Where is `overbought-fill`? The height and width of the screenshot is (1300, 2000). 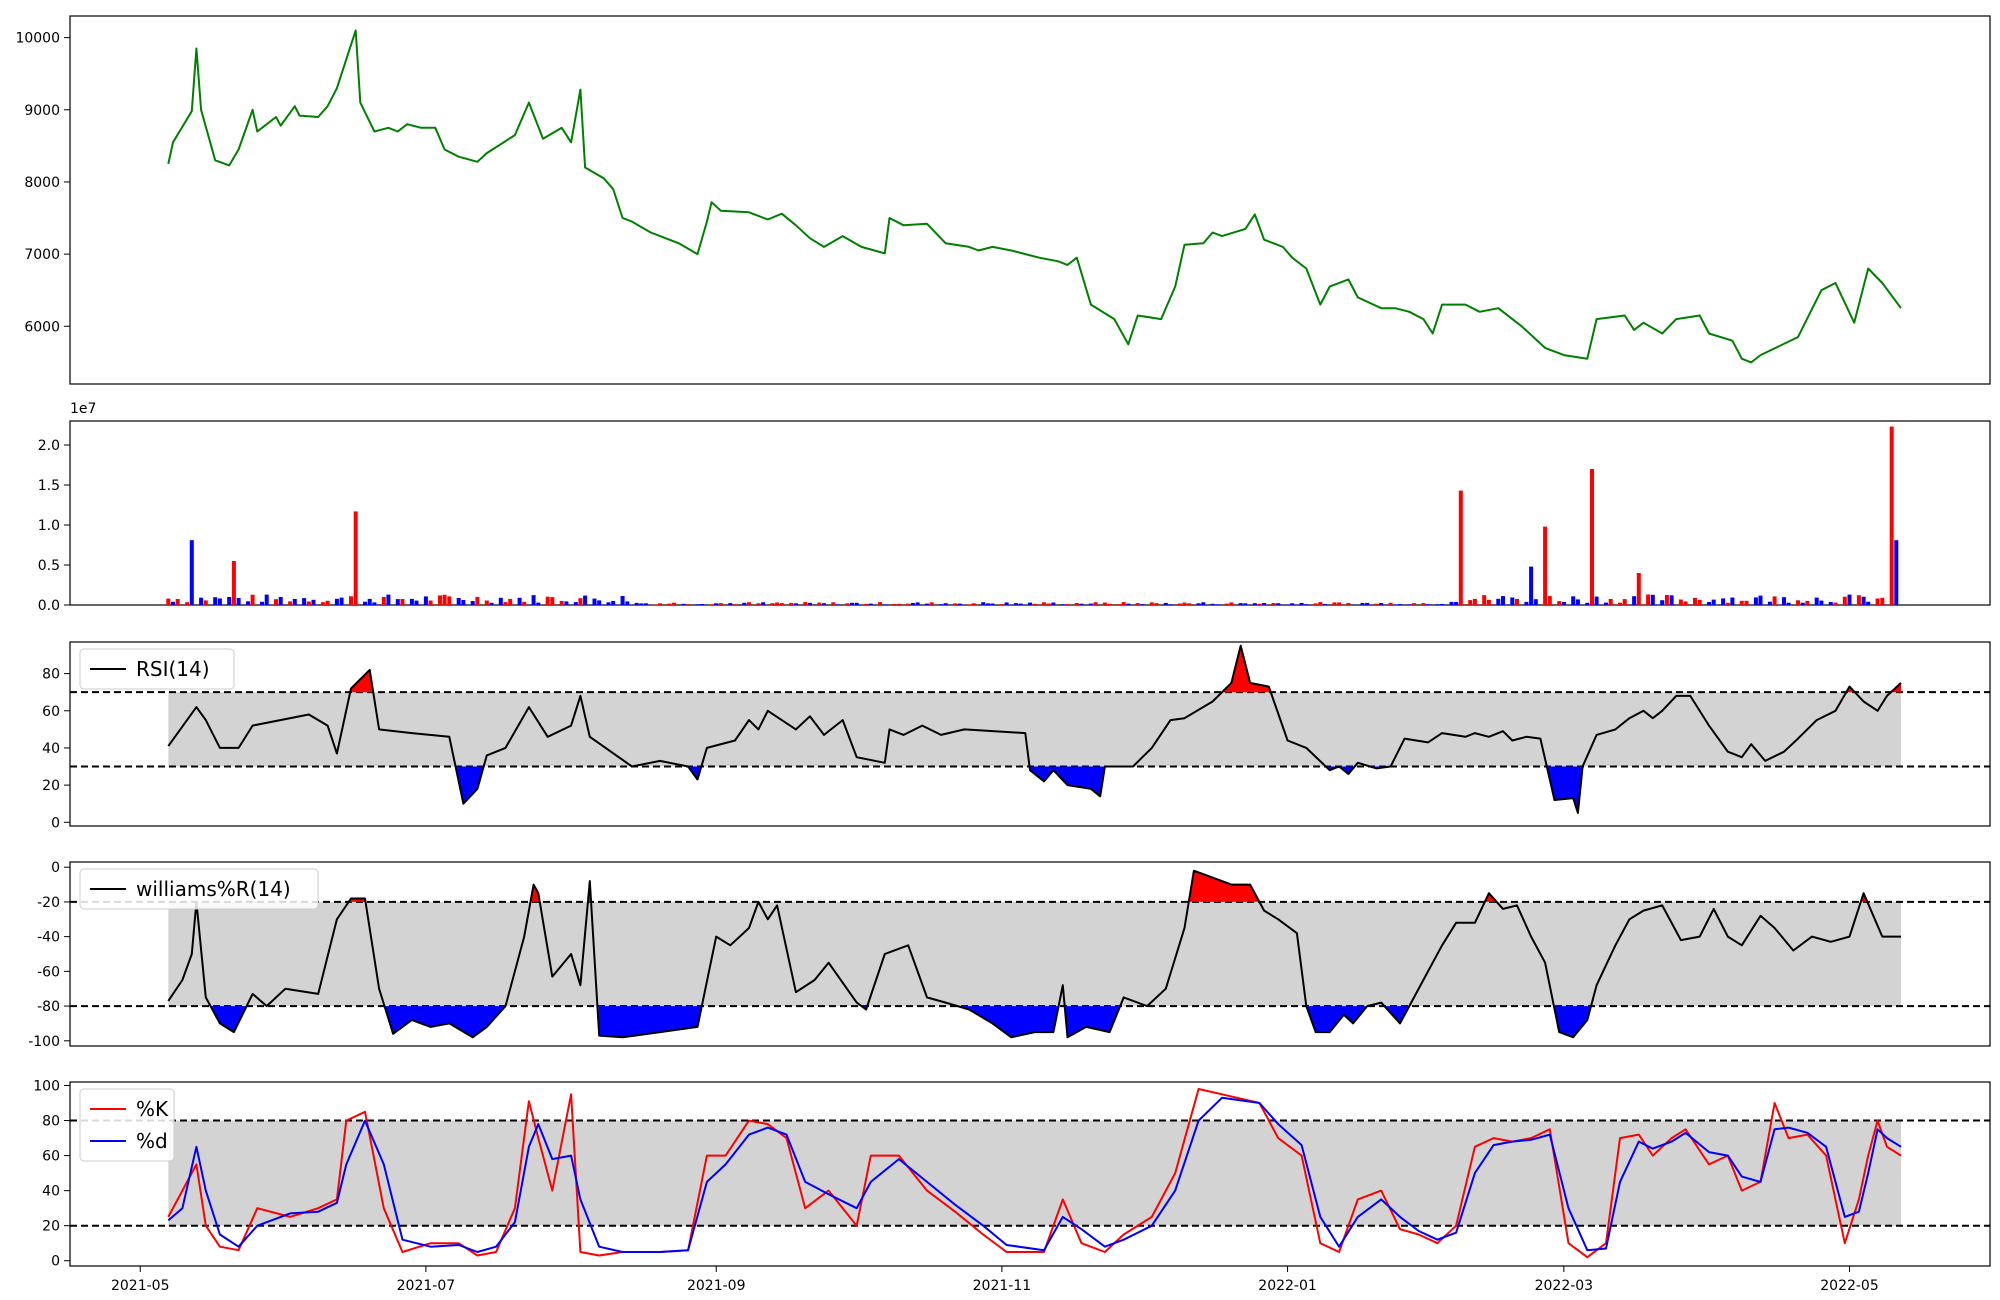 overbought-fill is located at coordinates (1224, 886).